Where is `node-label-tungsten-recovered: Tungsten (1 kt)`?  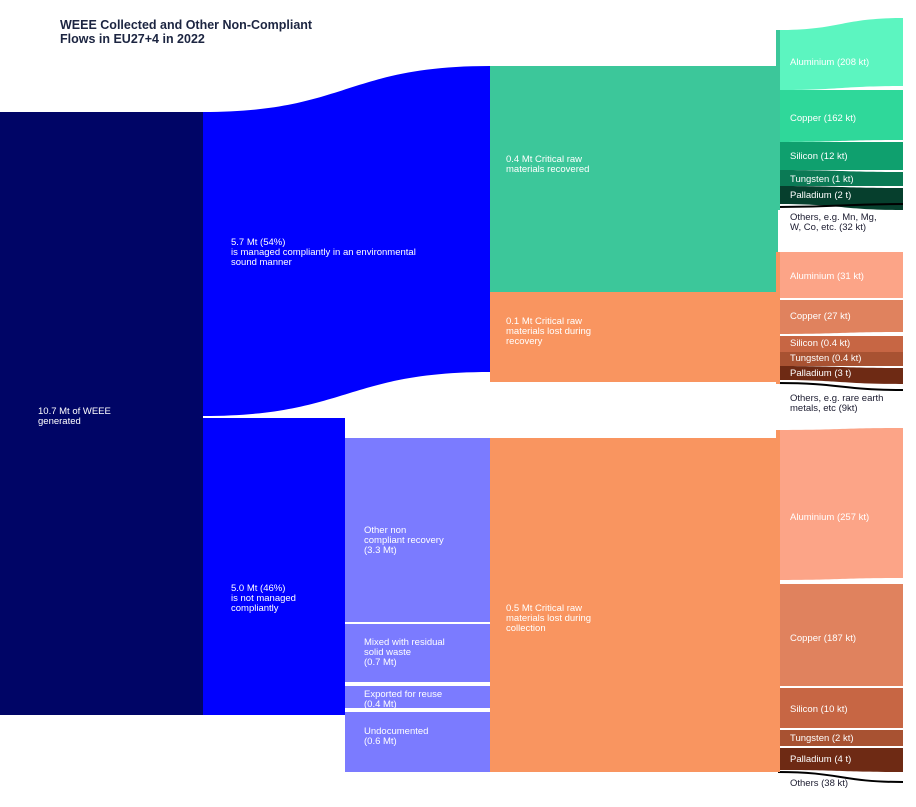 node-label-tungsten-recovered: Tungsten (1 kt) is located at coordinates (822, 179).